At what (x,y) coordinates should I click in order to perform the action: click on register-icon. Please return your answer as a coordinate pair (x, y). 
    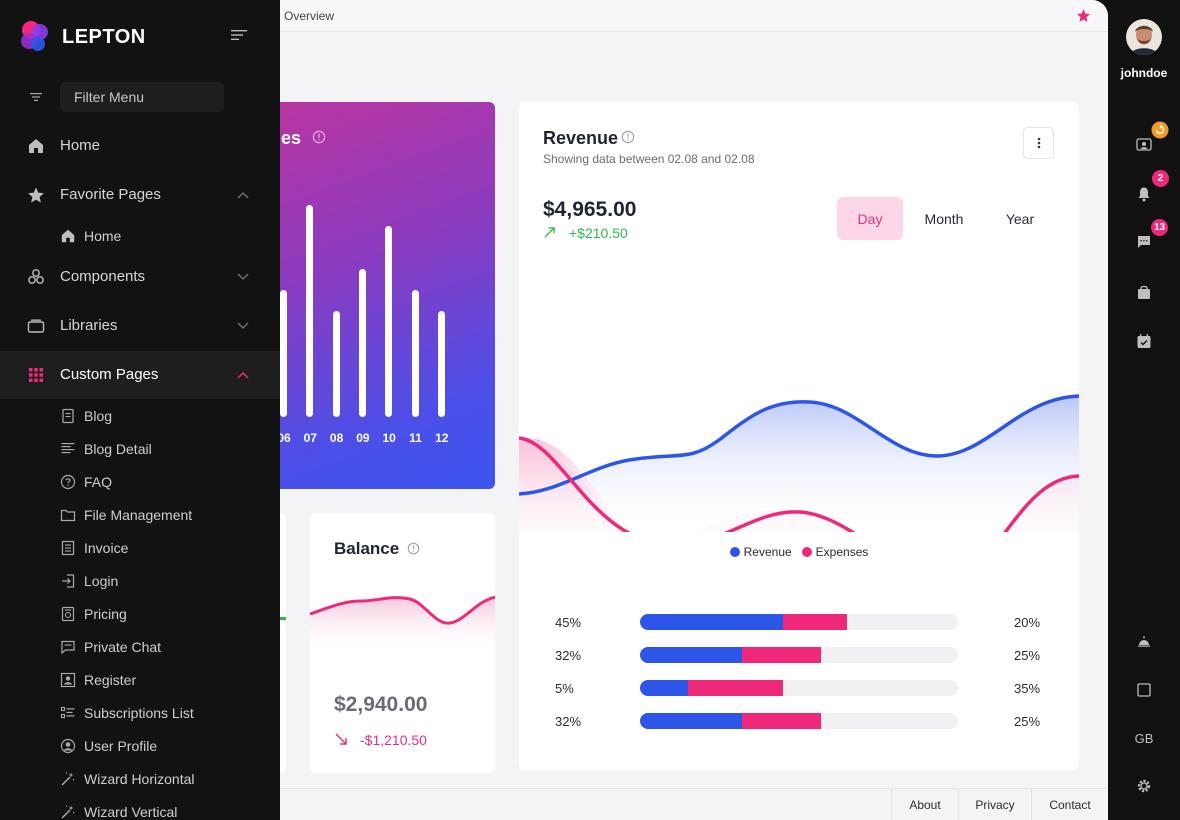
    Looking at the image, I should click on (68, 680).